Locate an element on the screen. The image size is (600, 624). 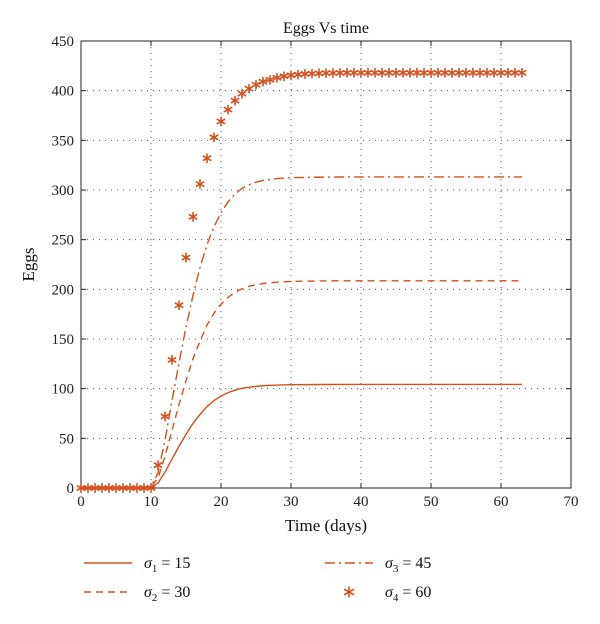
x-tick-label: 20 is located at coordinates (221, 502).